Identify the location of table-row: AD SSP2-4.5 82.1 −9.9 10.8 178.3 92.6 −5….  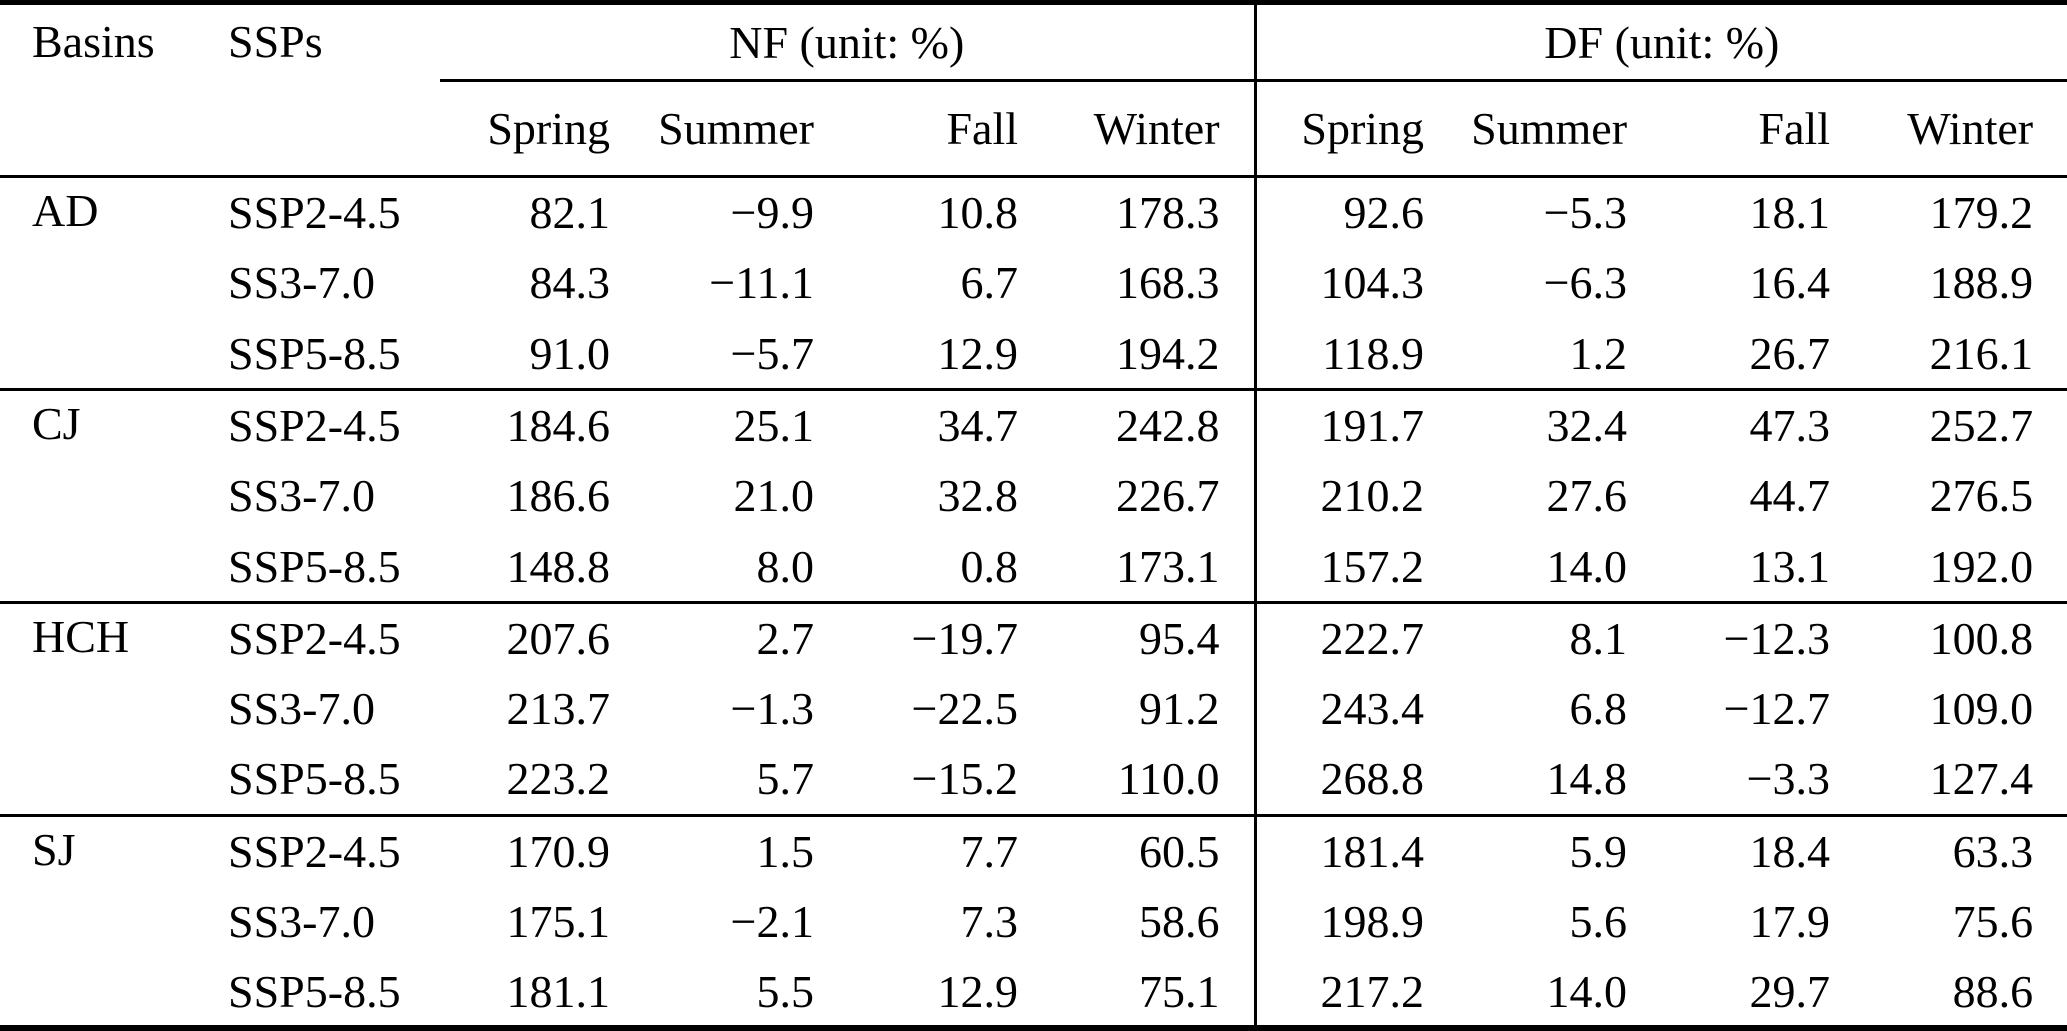
(1033, 212).